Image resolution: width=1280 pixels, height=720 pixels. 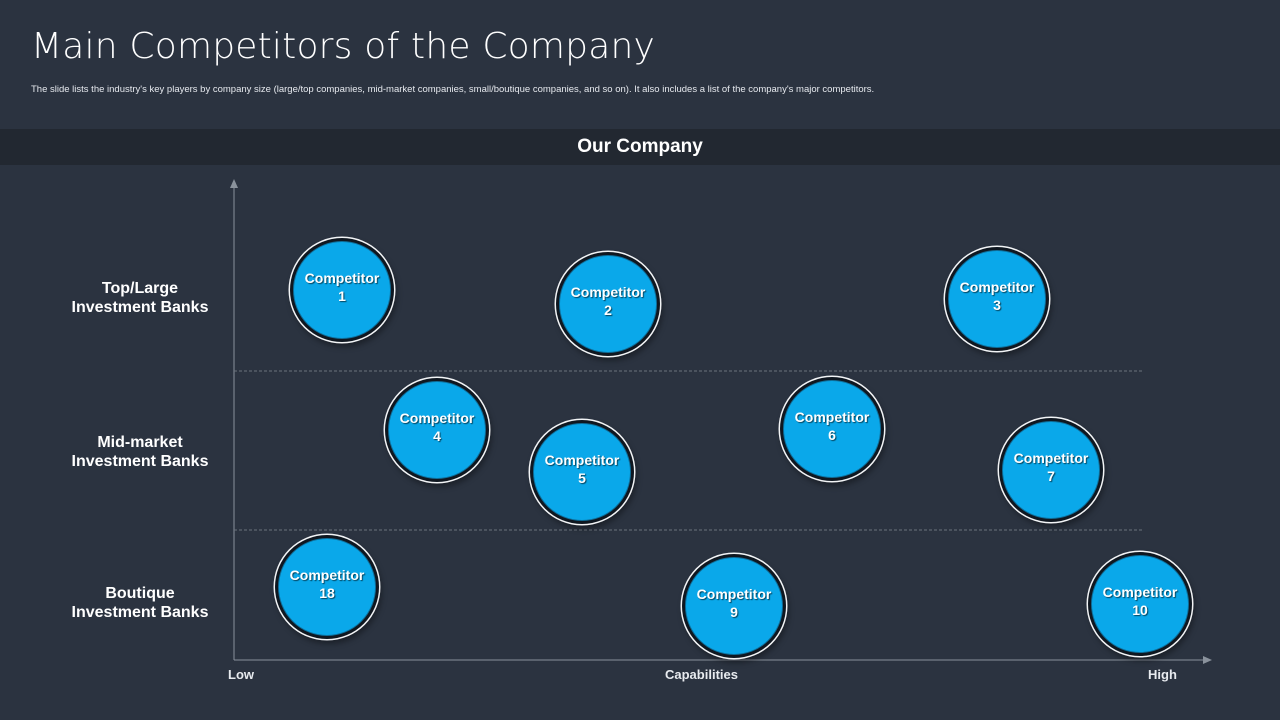 I want to click on our-company-band: Our Company, so click(x=640, y=147).